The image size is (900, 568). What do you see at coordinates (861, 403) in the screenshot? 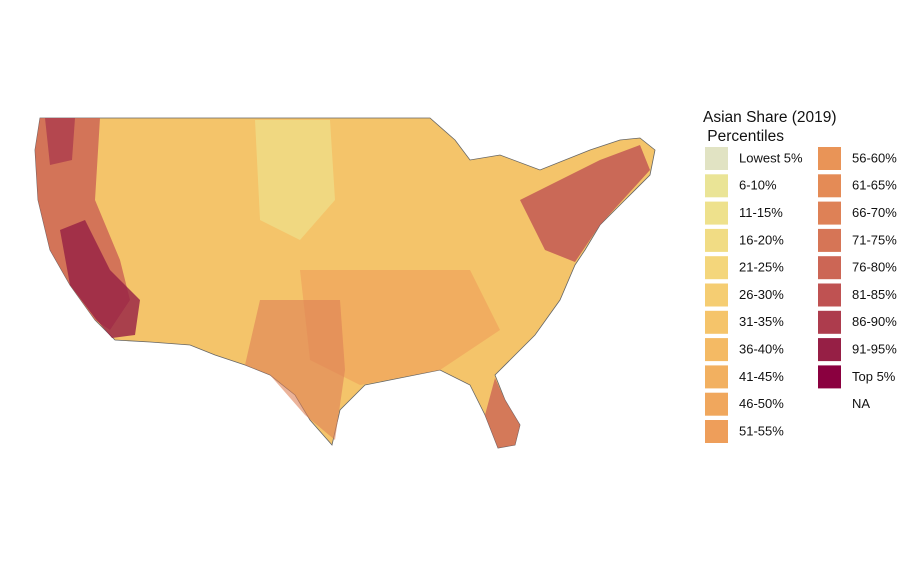
I see `legend-label: NA` at bounding box center [861, 403].